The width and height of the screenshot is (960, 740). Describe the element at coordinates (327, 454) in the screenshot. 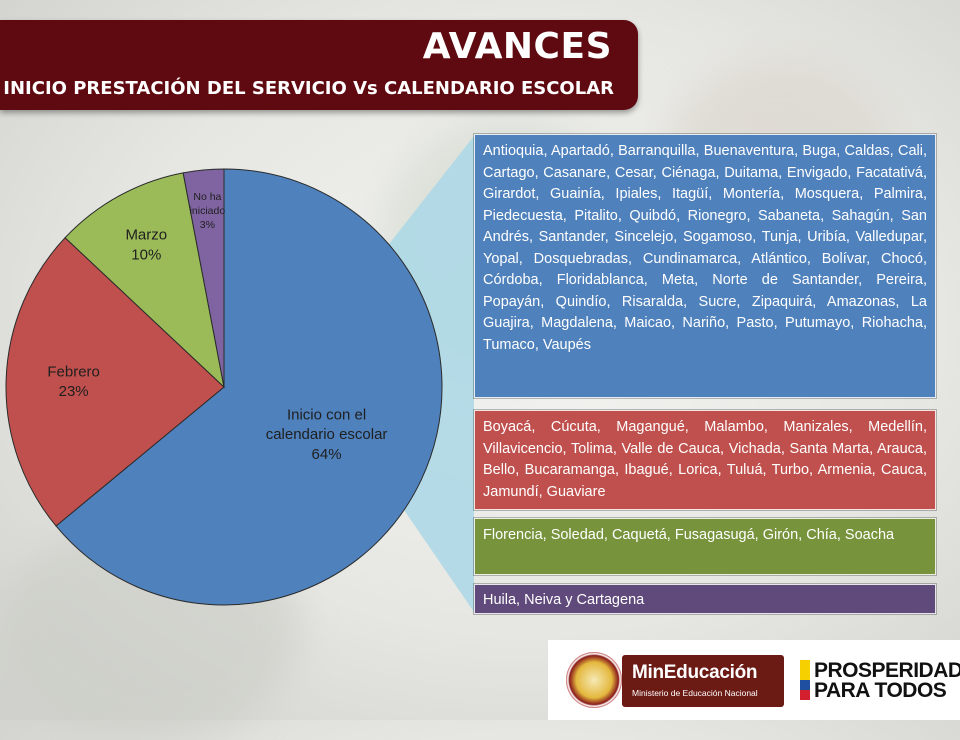

I see `slice-value-label: 64%` at that location.